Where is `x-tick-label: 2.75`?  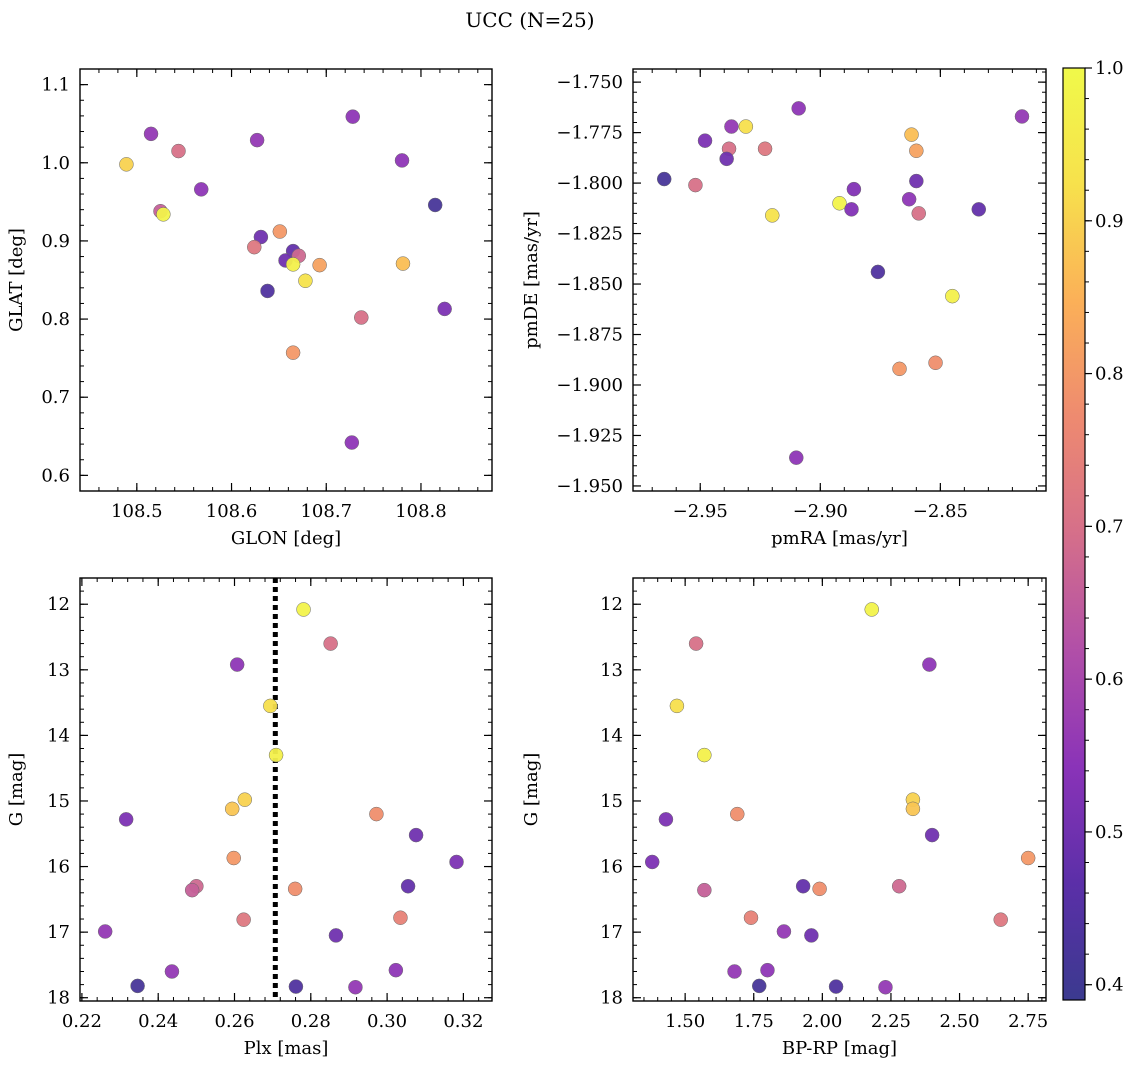
x-tick-label: 2.75 is located at coordinates (1028, 1021).